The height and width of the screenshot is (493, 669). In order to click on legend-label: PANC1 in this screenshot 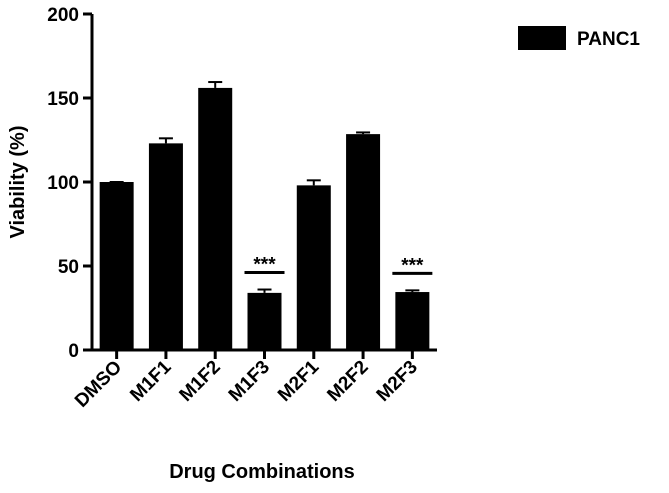, I will do `click(608, 39)`.